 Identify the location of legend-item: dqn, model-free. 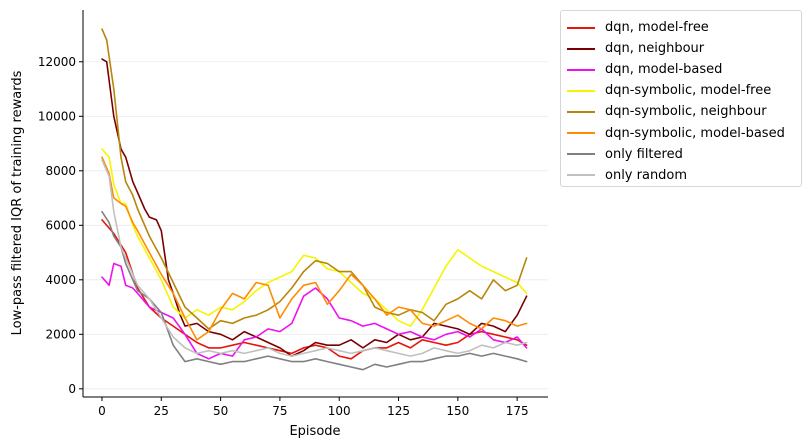
(684, 27).